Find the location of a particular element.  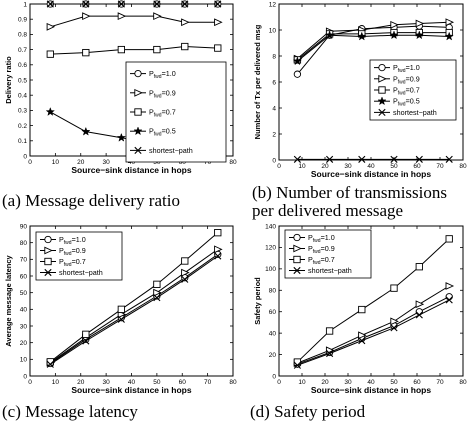

y-tick-label: 6 is located at coordinates (274, 82).